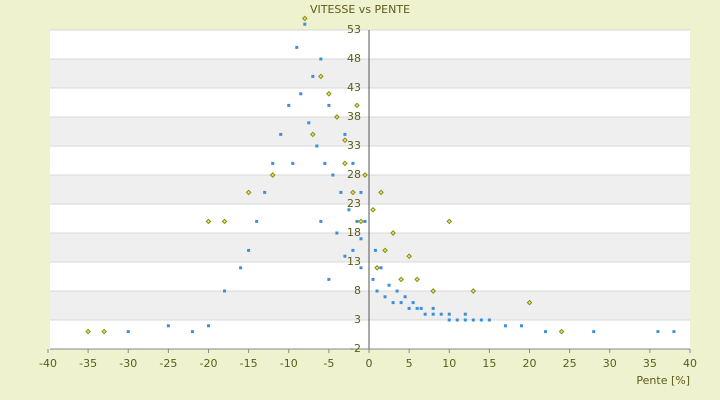 Image resolution: width=720 pixels, height=400 pixels. Describe the element at coordinates (209, 363) in the screenshot. I see `x-tick-label: -20` at that location.